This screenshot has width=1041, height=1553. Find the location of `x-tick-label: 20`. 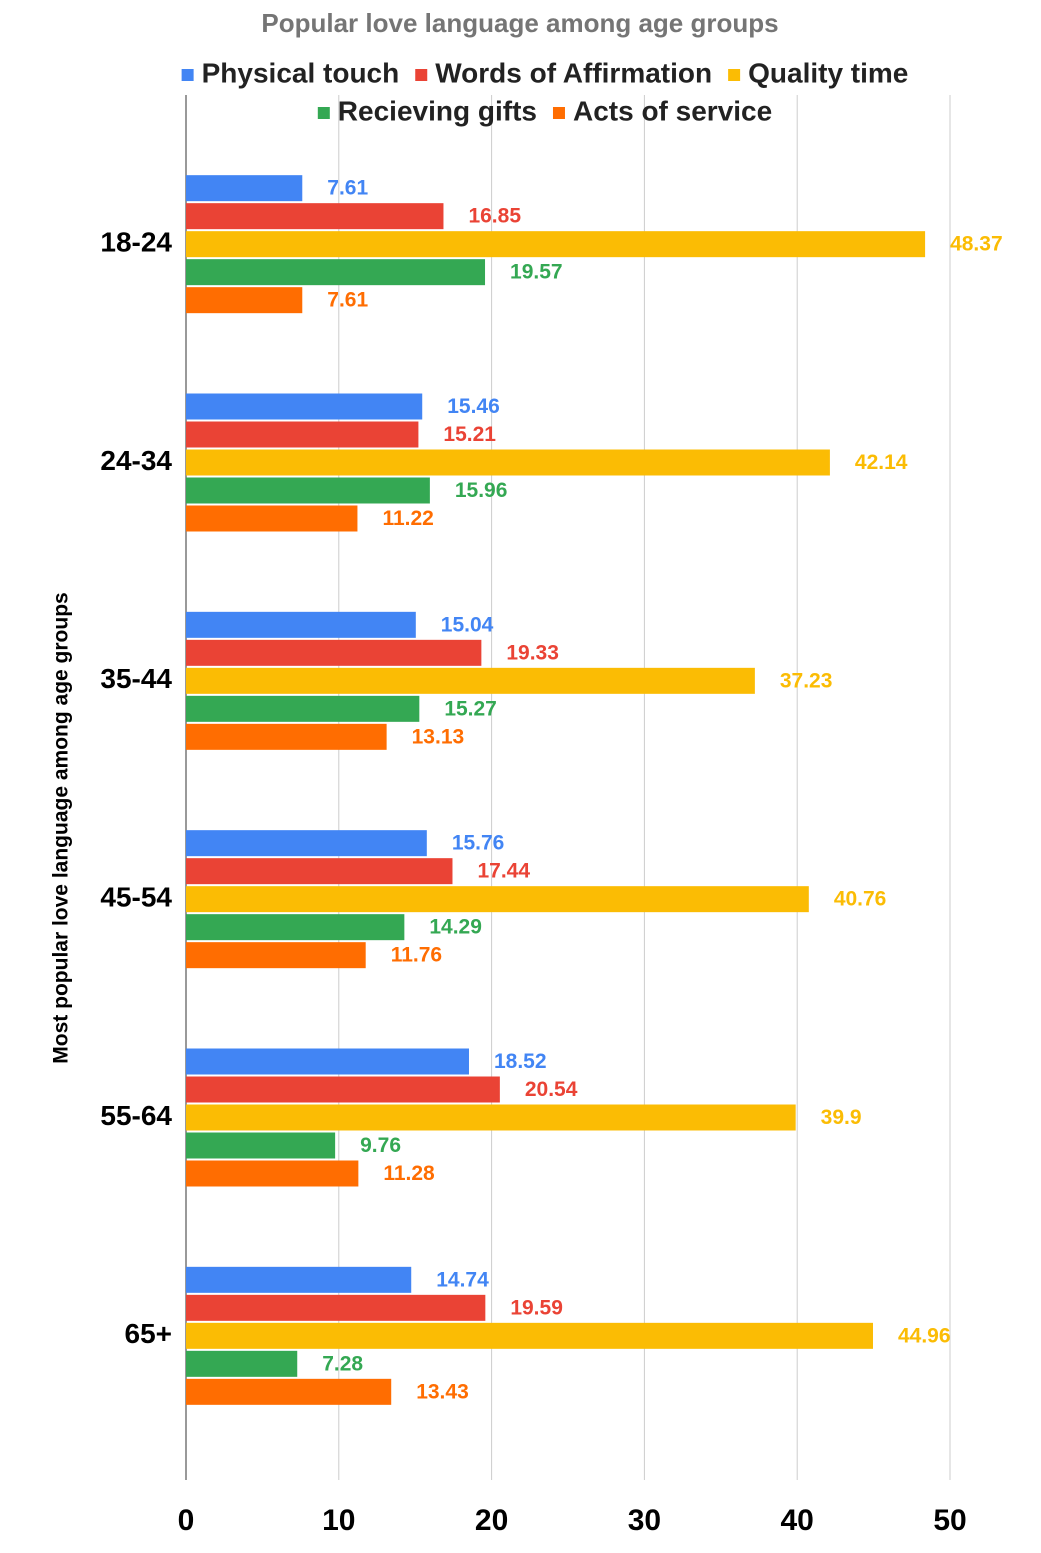

x-tick-label: 20 is located at coordinates (491, 1520).